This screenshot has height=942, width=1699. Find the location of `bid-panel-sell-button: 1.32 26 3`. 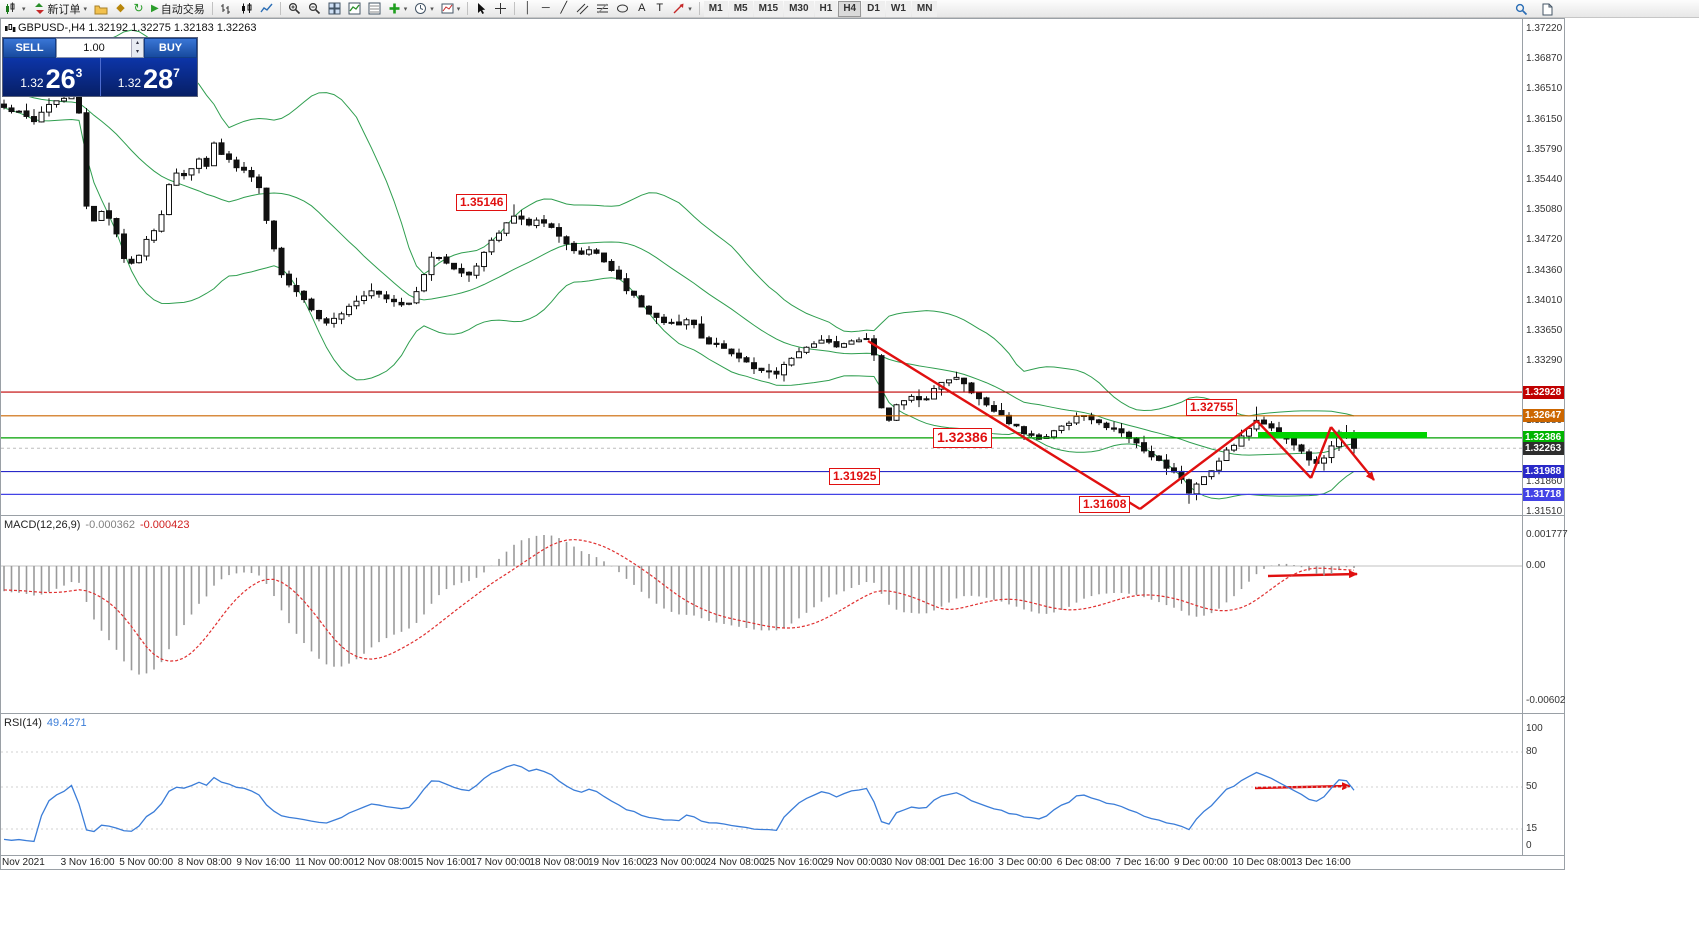

bid-panel-sell-button: 1.32 26 3 is located at coordinates (52, 77).